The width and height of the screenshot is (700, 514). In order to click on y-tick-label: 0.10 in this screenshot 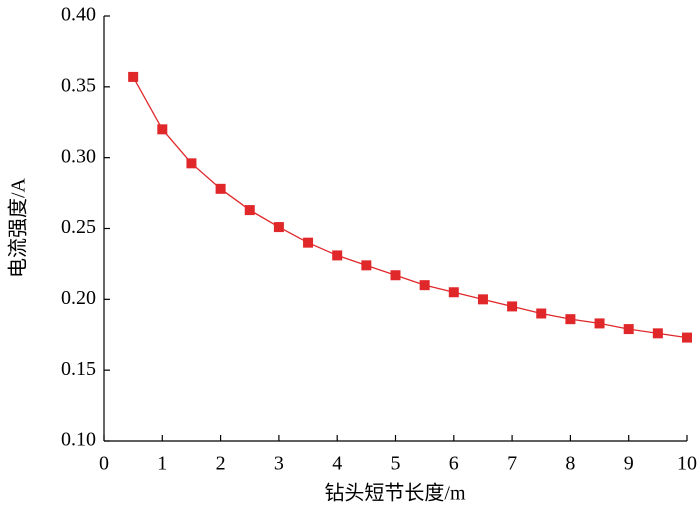, I will do `click(78, 440)`.